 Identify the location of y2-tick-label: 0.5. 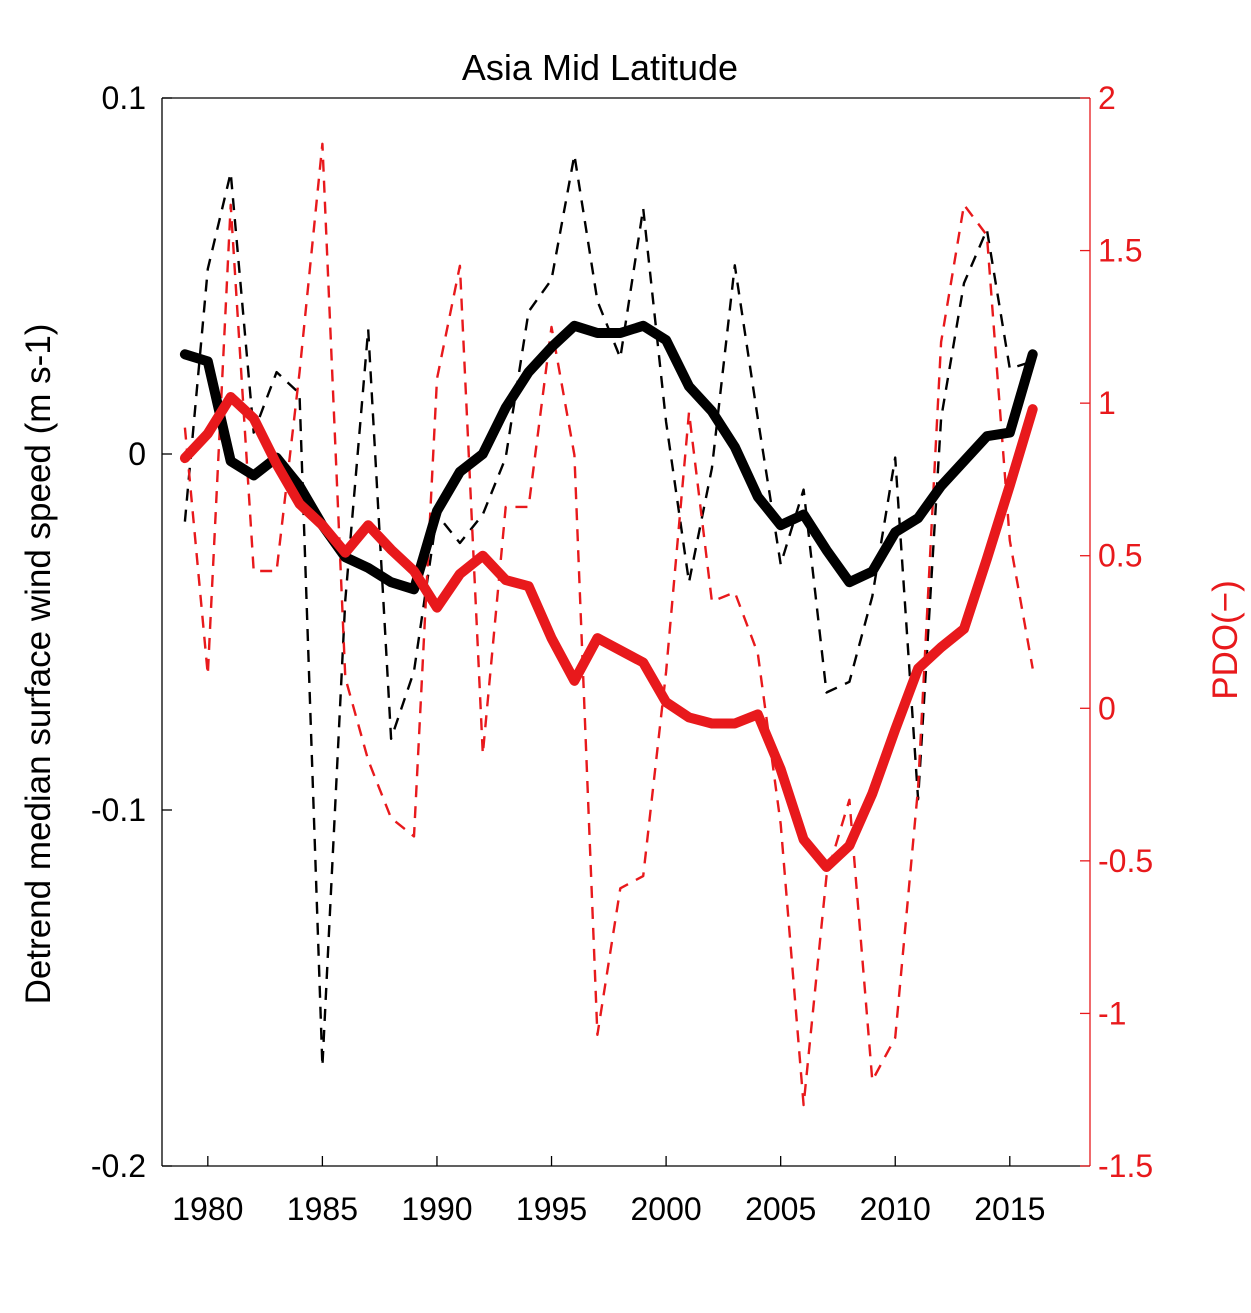
(1120, 556).